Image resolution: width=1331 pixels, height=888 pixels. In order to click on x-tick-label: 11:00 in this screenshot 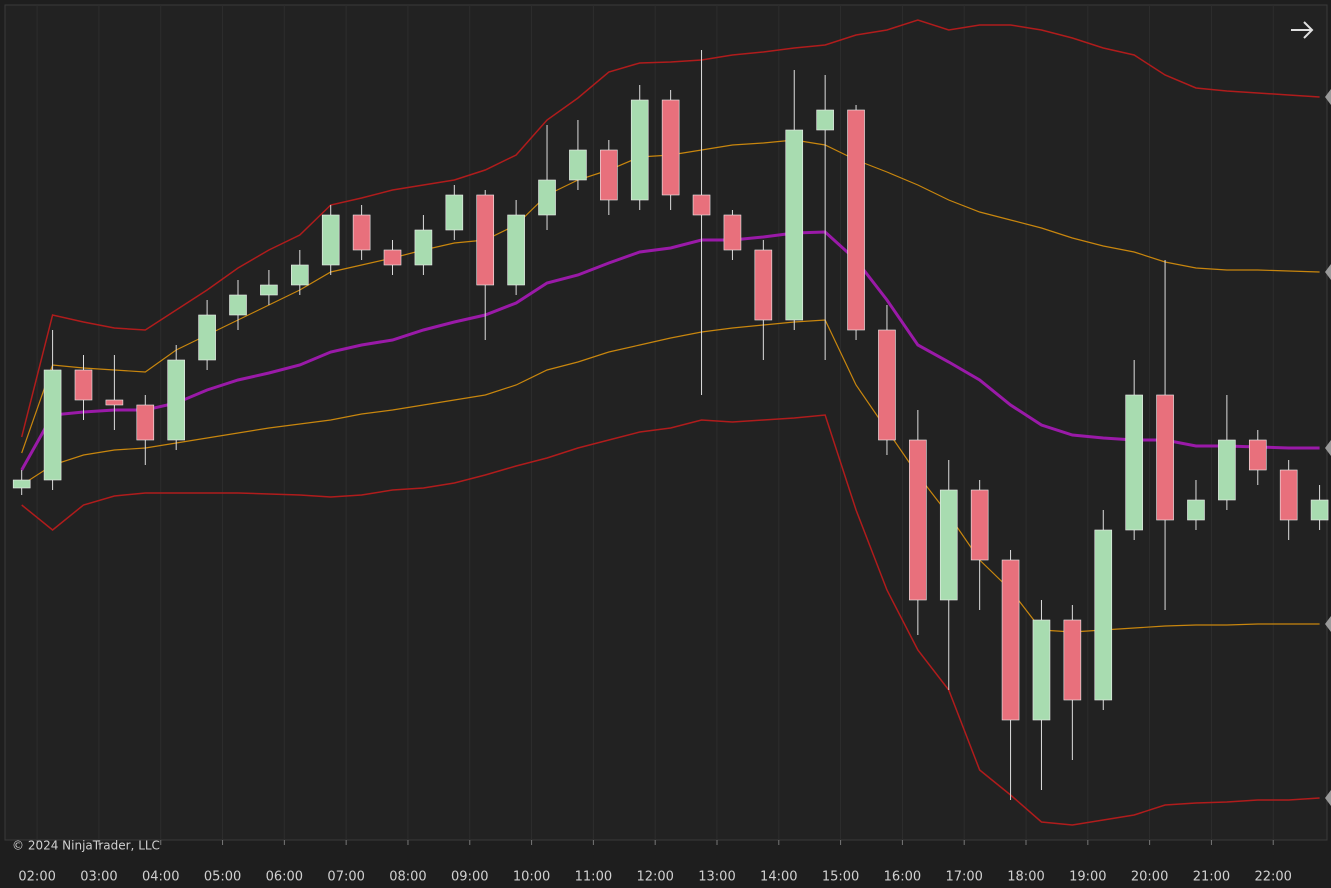, I will do `click(593, 877)`.